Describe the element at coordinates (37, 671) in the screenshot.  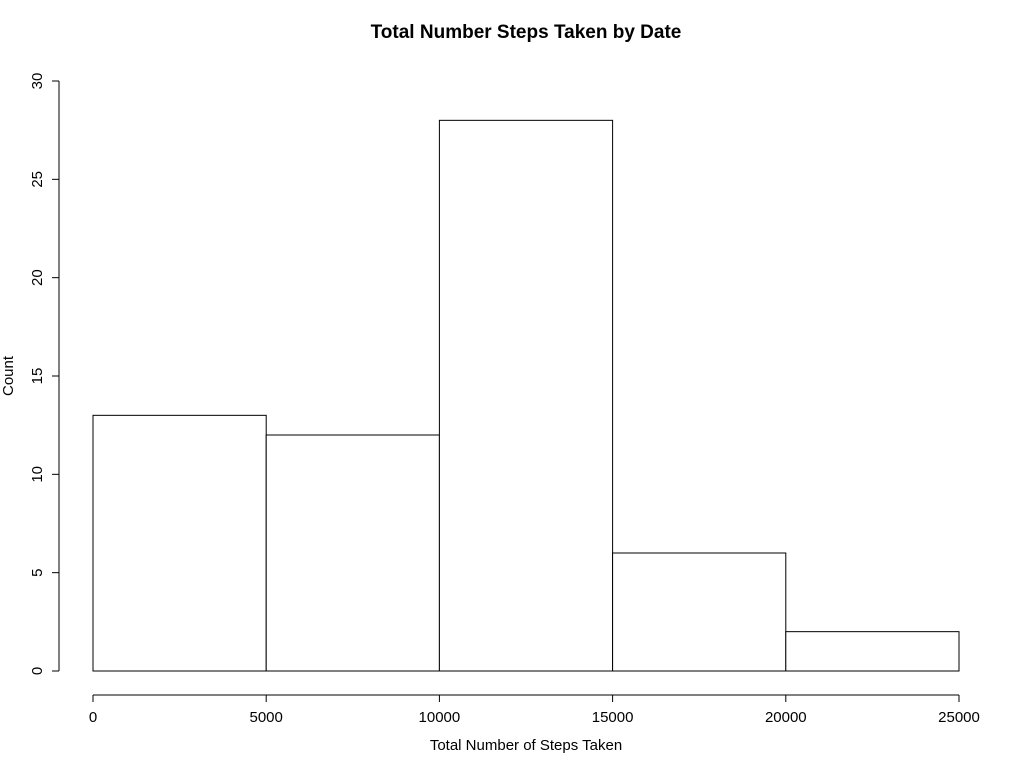
I see `y-tick-label-0: 0` at that location.